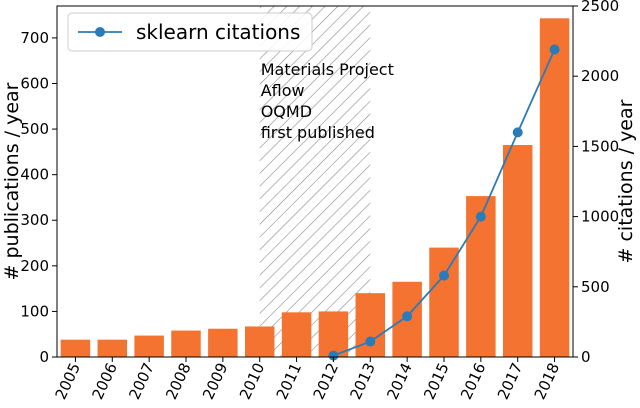 The width and height of the screenshot is (640, 408). Describe the element at coordinates (362, 381) in the screenshot. I see `x-tick-label: 2013` at that location.